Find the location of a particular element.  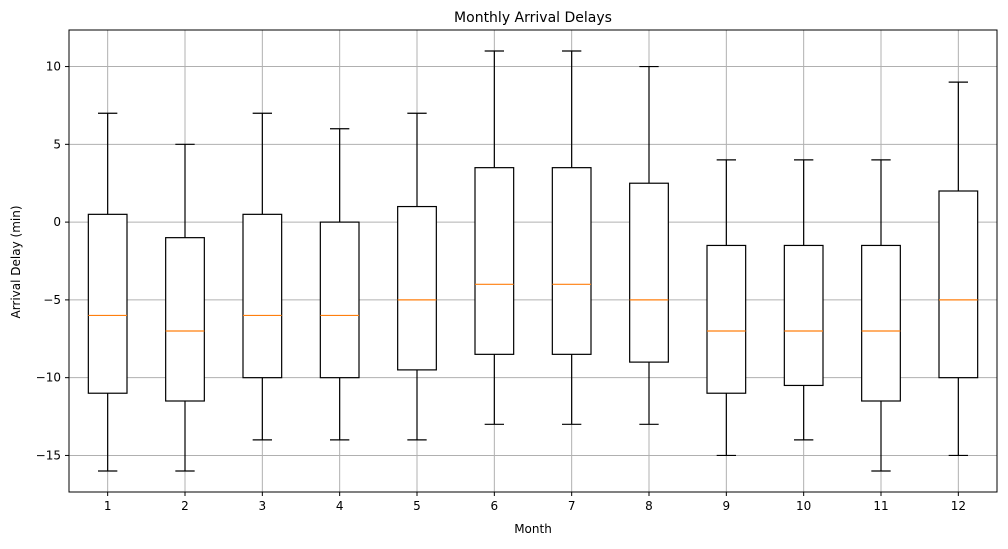

y-tick-label: −10 is located at coordinates (48, 378).